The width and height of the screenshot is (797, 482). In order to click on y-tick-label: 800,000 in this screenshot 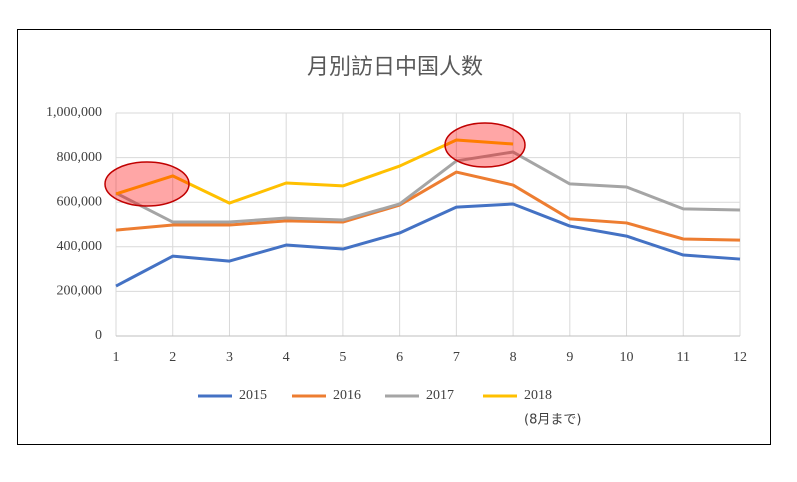, I will do `click(80, 157)`.